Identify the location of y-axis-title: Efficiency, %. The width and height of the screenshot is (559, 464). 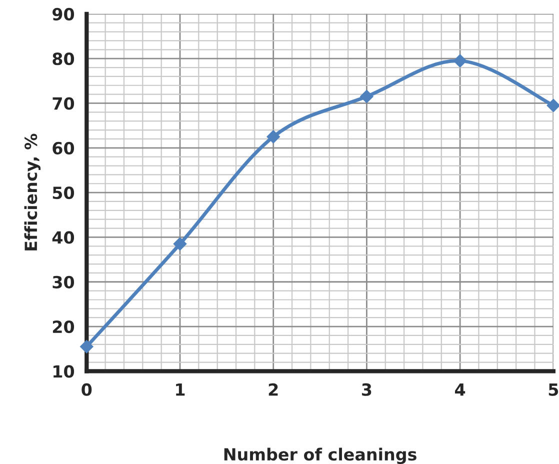
(32, 192).